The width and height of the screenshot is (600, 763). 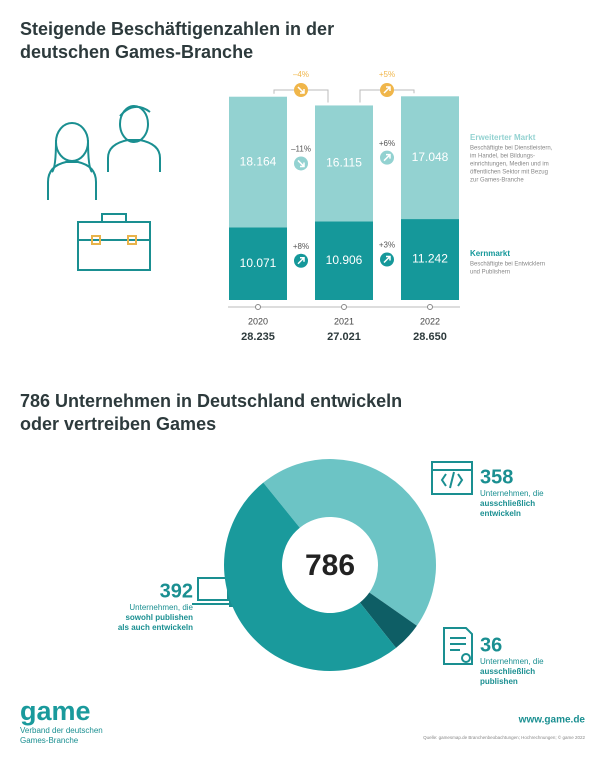 What do you see at coordinates (490, 273) in the screenshot?
I see `legend-description: und Publishern` at bounding box center [490, 273].